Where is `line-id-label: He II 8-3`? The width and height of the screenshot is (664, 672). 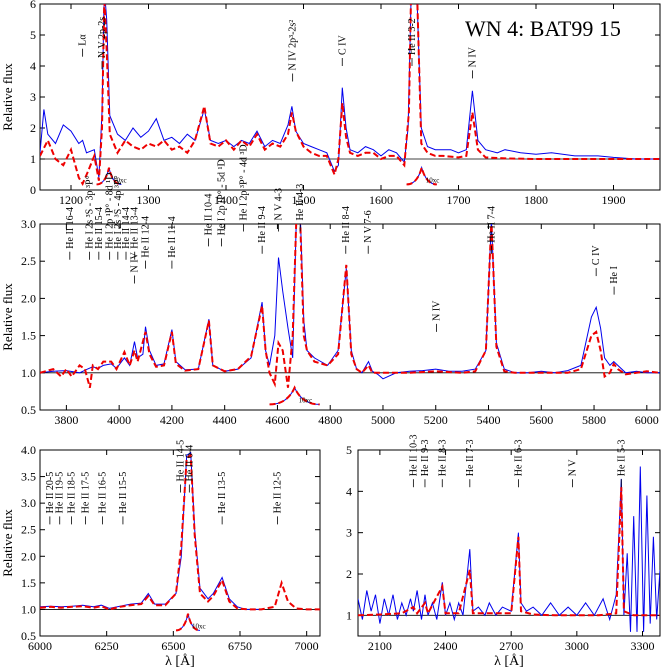 line-id-label: He II 8-3 is located at coordinates (442, 458).